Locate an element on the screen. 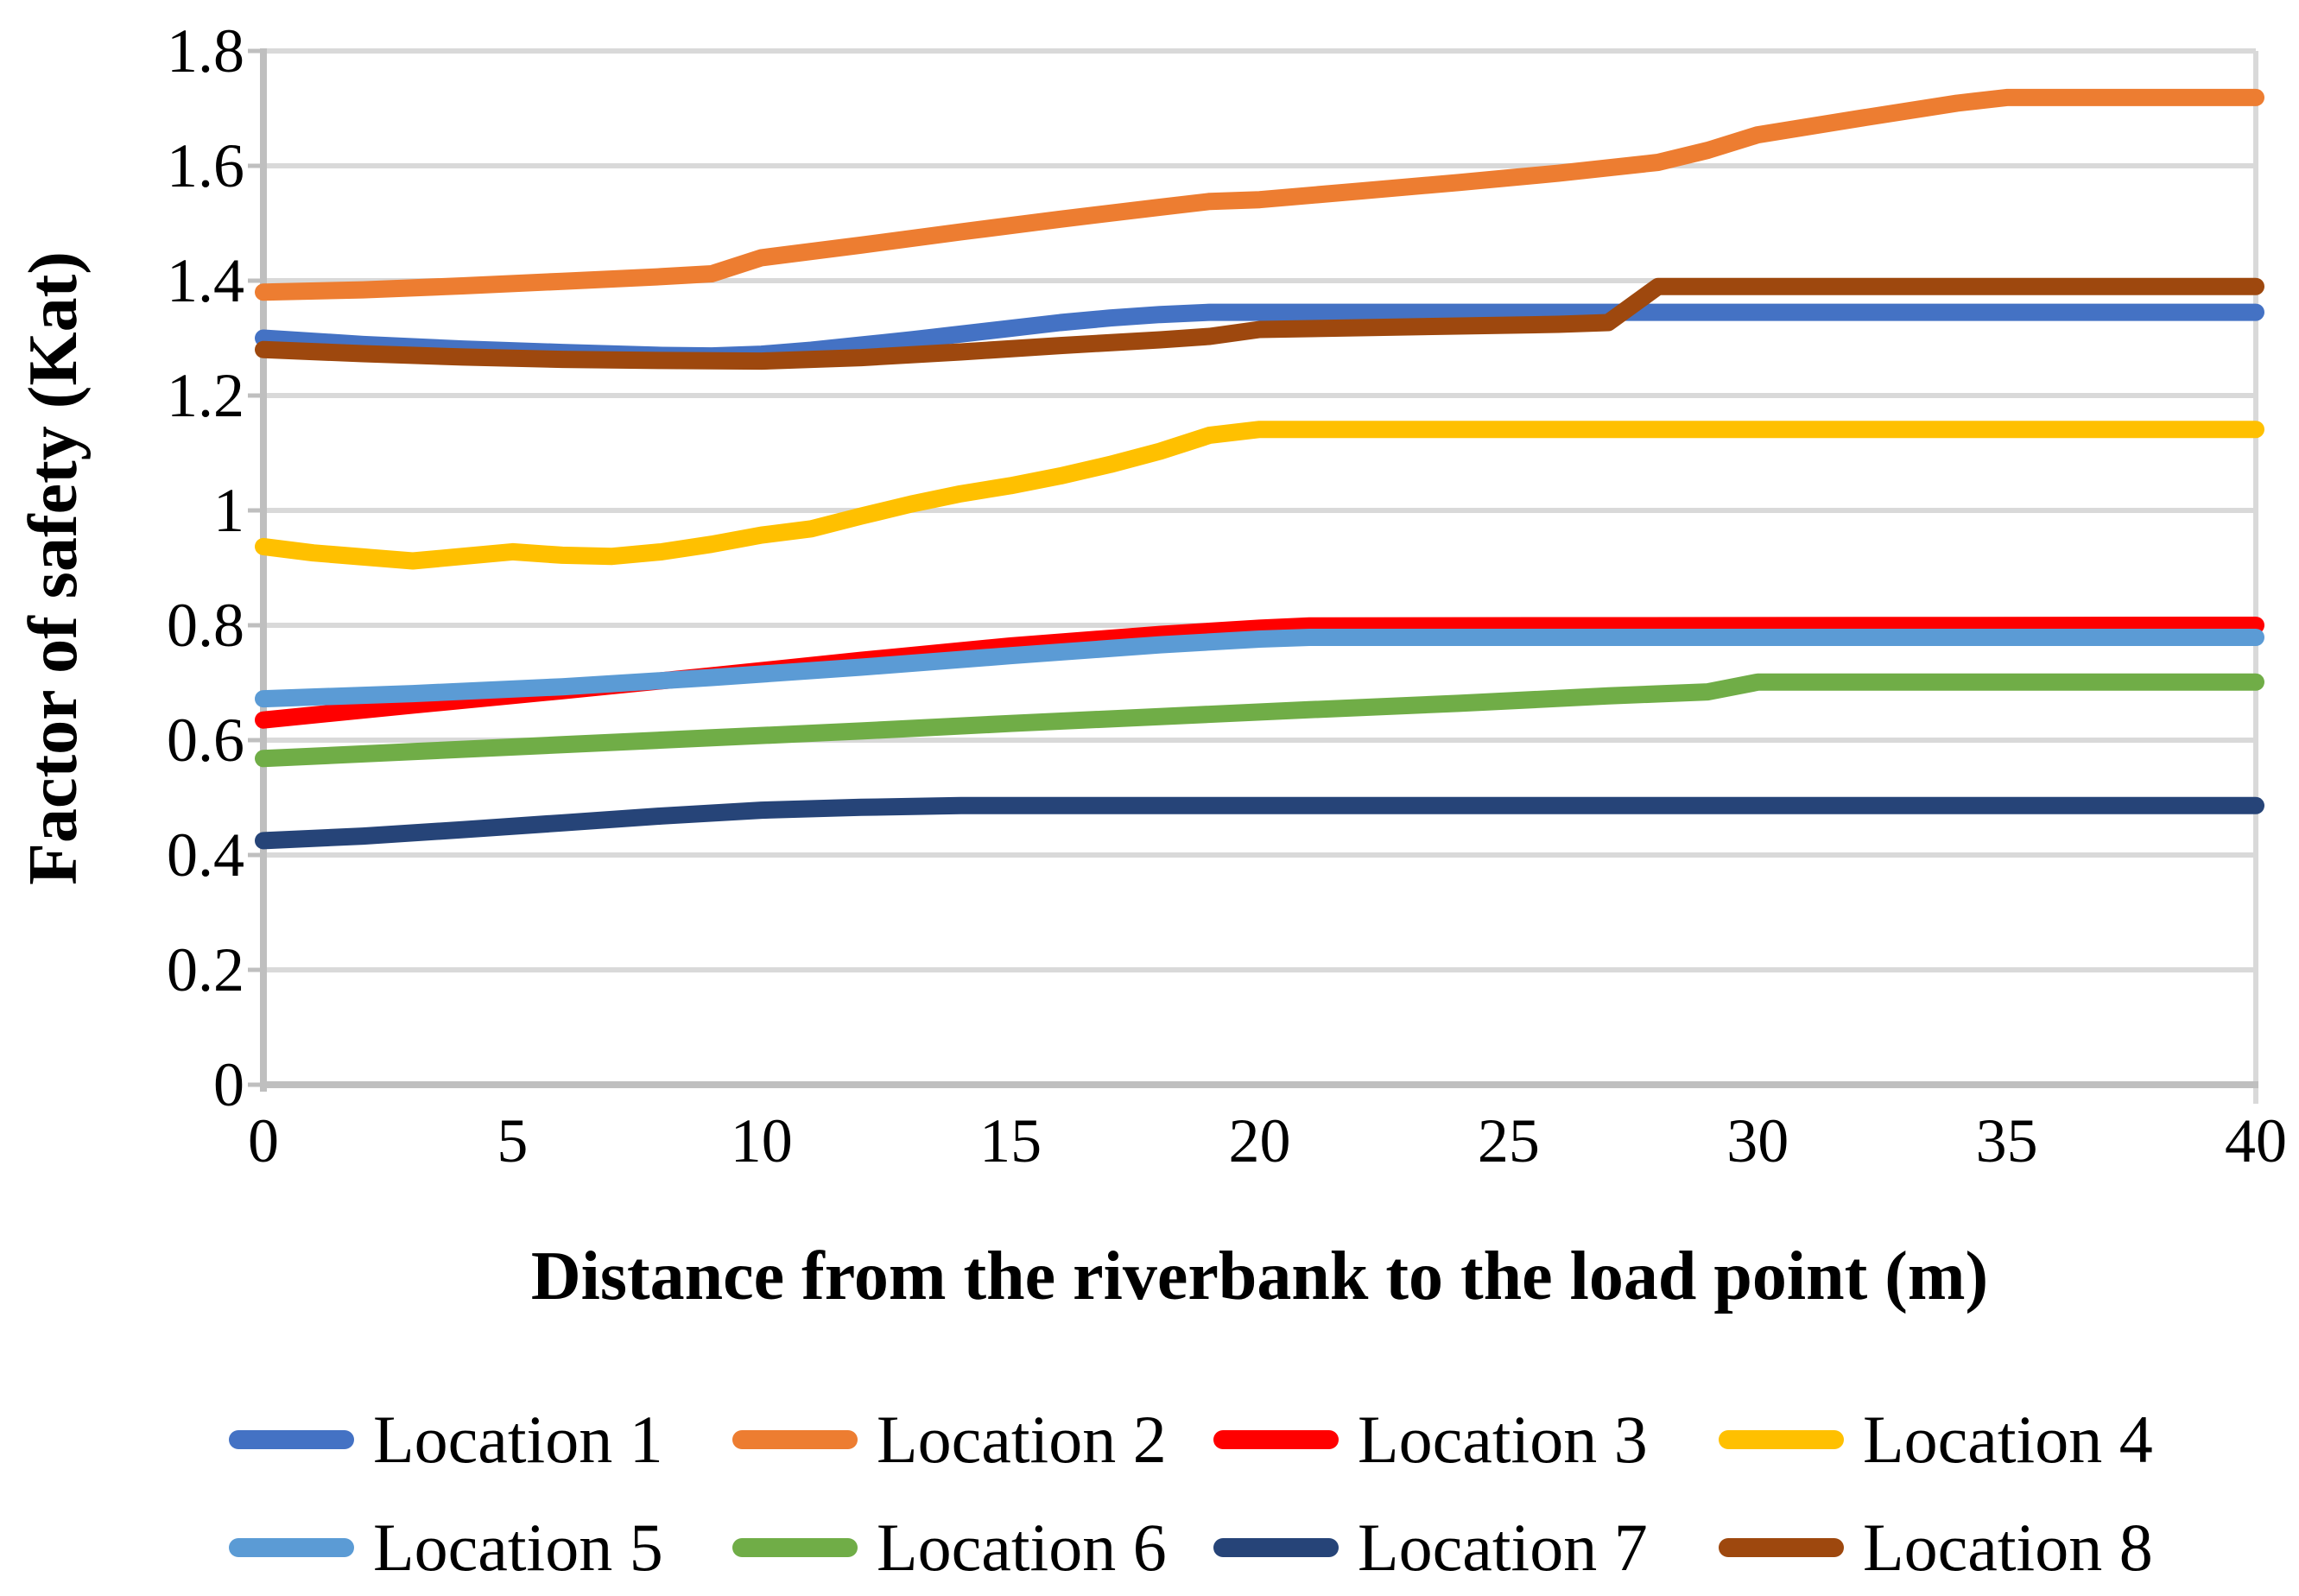 Image resolution: width=2299 pixels, height=1596 pixels. legend-item-location-6: Location 6 is located at coordinates (949, 1547).